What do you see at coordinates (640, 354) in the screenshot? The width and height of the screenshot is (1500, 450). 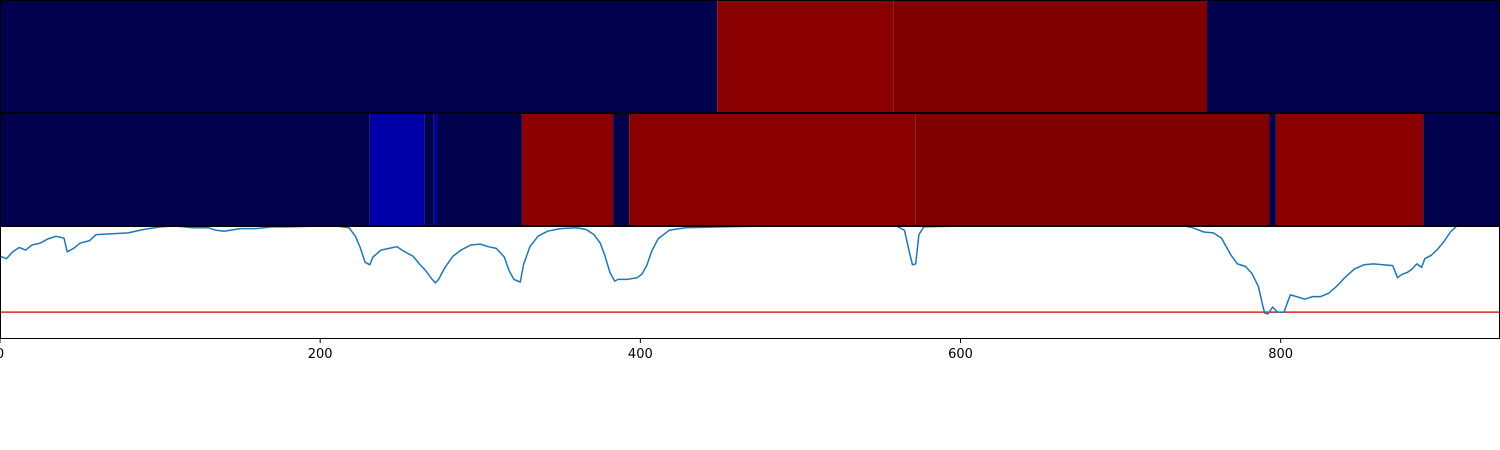 I see `x-tick-label-2: 400` at bounding box center [640, 354].